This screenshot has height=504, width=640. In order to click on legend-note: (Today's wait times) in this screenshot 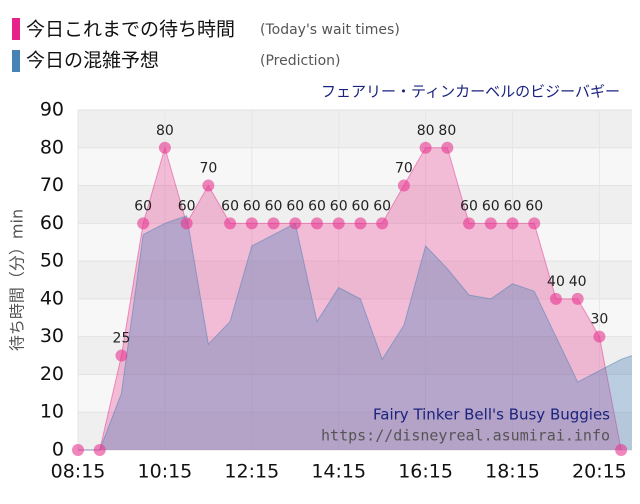, I will do `click(330, 30)`.